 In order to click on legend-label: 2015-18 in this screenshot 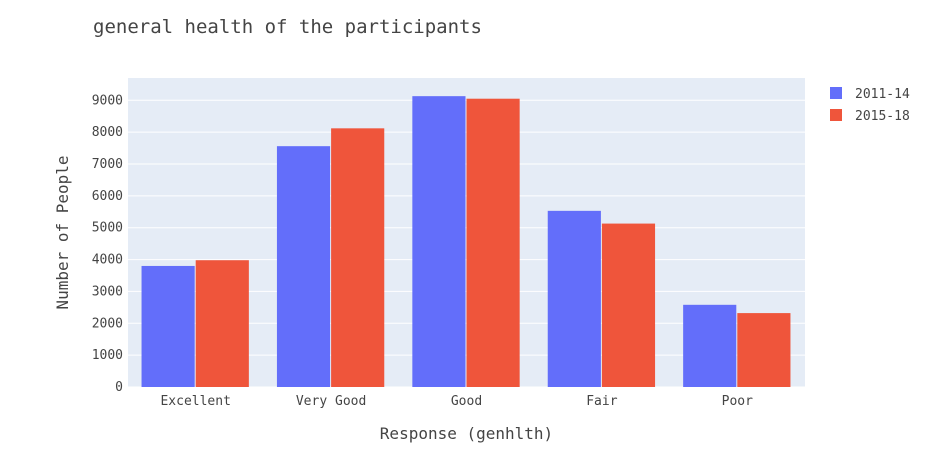, I will do `click(882, 116)`.